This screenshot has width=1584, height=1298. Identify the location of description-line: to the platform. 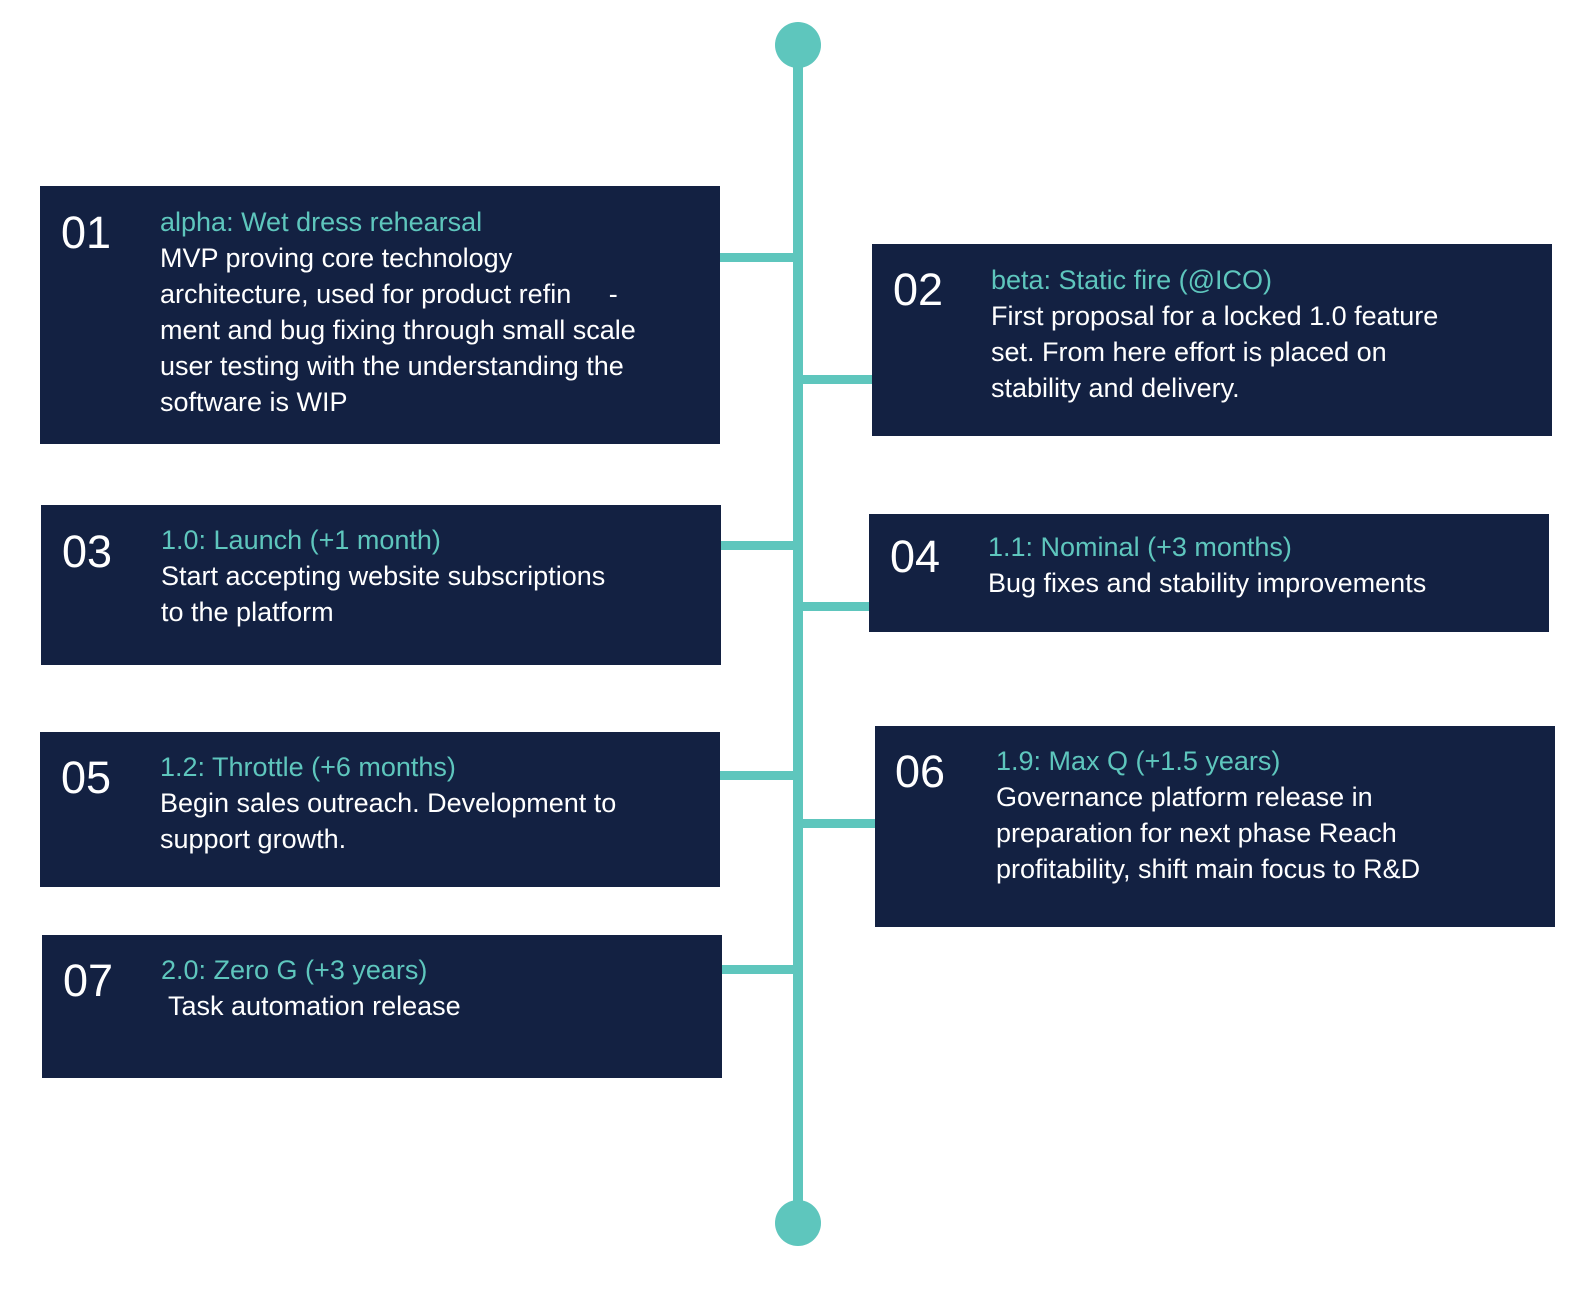
(247, 612).